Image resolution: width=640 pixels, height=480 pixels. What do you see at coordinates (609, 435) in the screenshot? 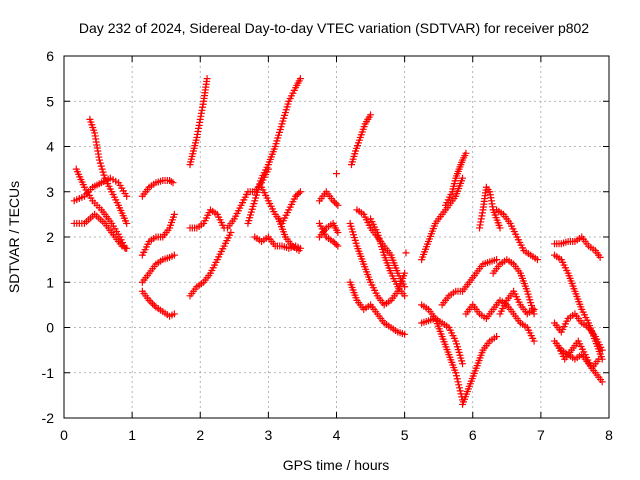
I see `x-tick-label: 8` at bounding box center [609, 435].